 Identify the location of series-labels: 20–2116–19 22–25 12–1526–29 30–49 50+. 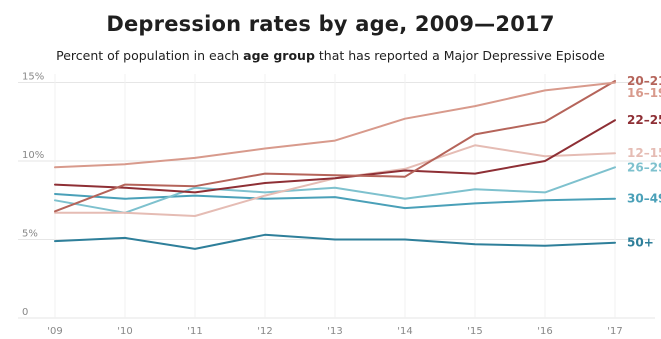
(644, 162).